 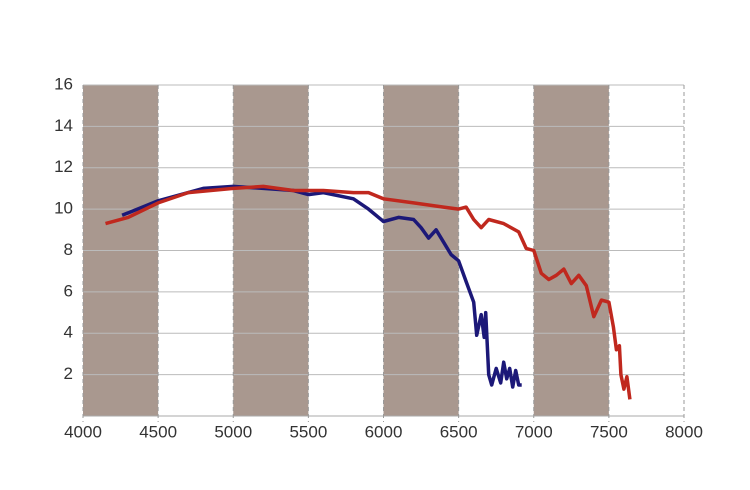 What do you see at coordinates (83, 431) in the screenshot?
I see `x-tick-label: 4000` at bounding box center [83, 431].